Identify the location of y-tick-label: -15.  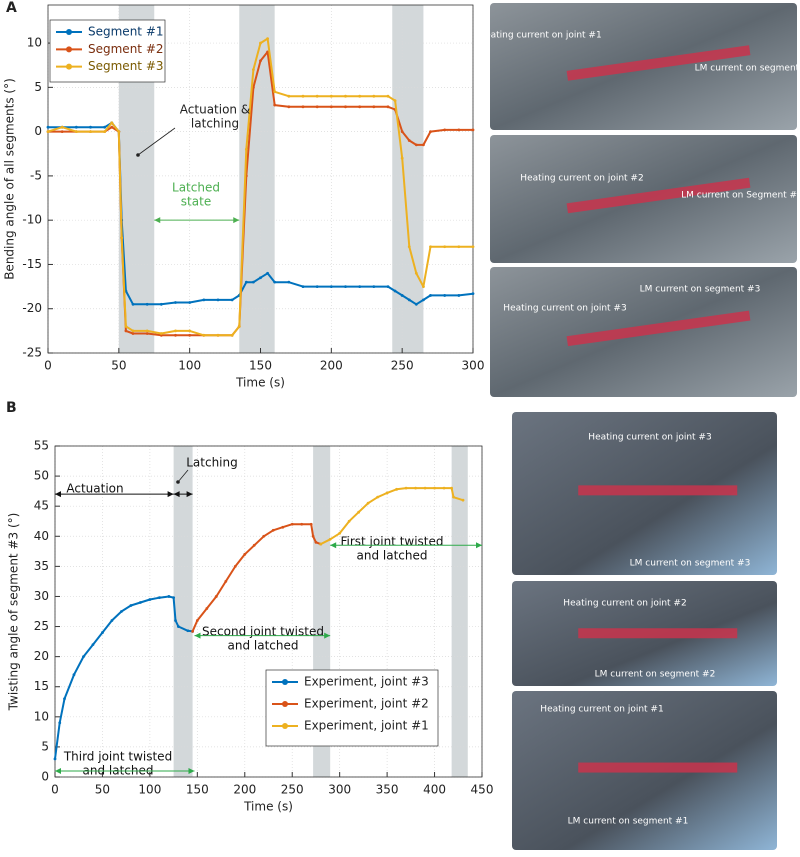
(32, 264).